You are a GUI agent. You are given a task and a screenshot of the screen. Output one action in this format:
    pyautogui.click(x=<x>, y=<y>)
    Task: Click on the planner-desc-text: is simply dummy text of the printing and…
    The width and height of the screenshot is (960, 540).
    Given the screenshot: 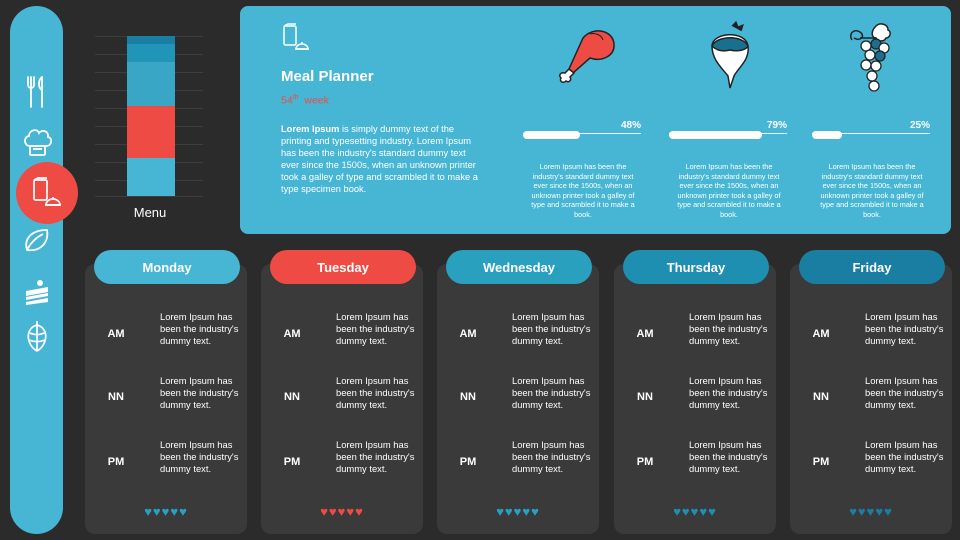 What is the action you would take?
    pyautogui.click(x=379, y=159)
    